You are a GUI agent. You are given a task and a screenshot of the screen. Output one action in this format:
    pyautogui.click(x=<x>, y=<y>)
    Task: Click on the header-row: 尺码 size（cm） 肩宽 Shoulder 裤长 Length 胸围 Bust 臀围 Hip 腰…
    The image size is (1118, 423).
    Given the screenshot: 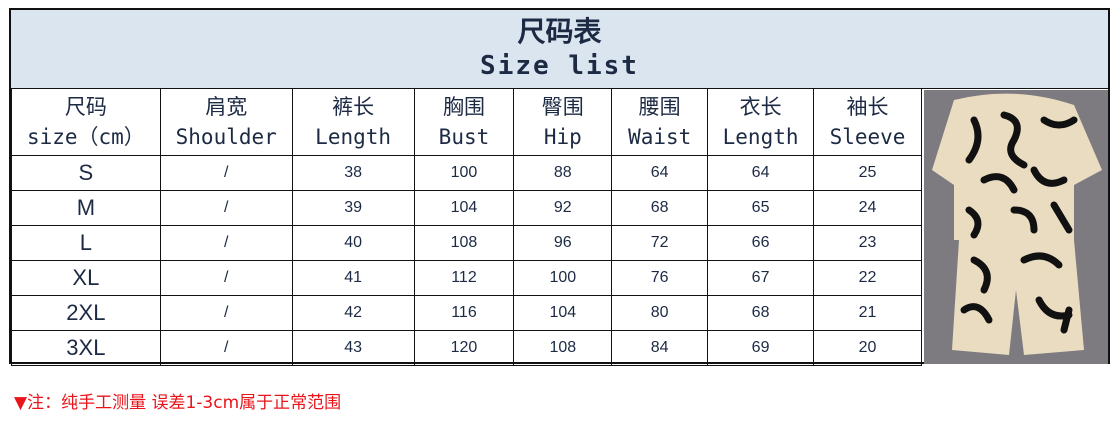 What is the action you would take?
    pyautogui.click(x=466, y=122)
    